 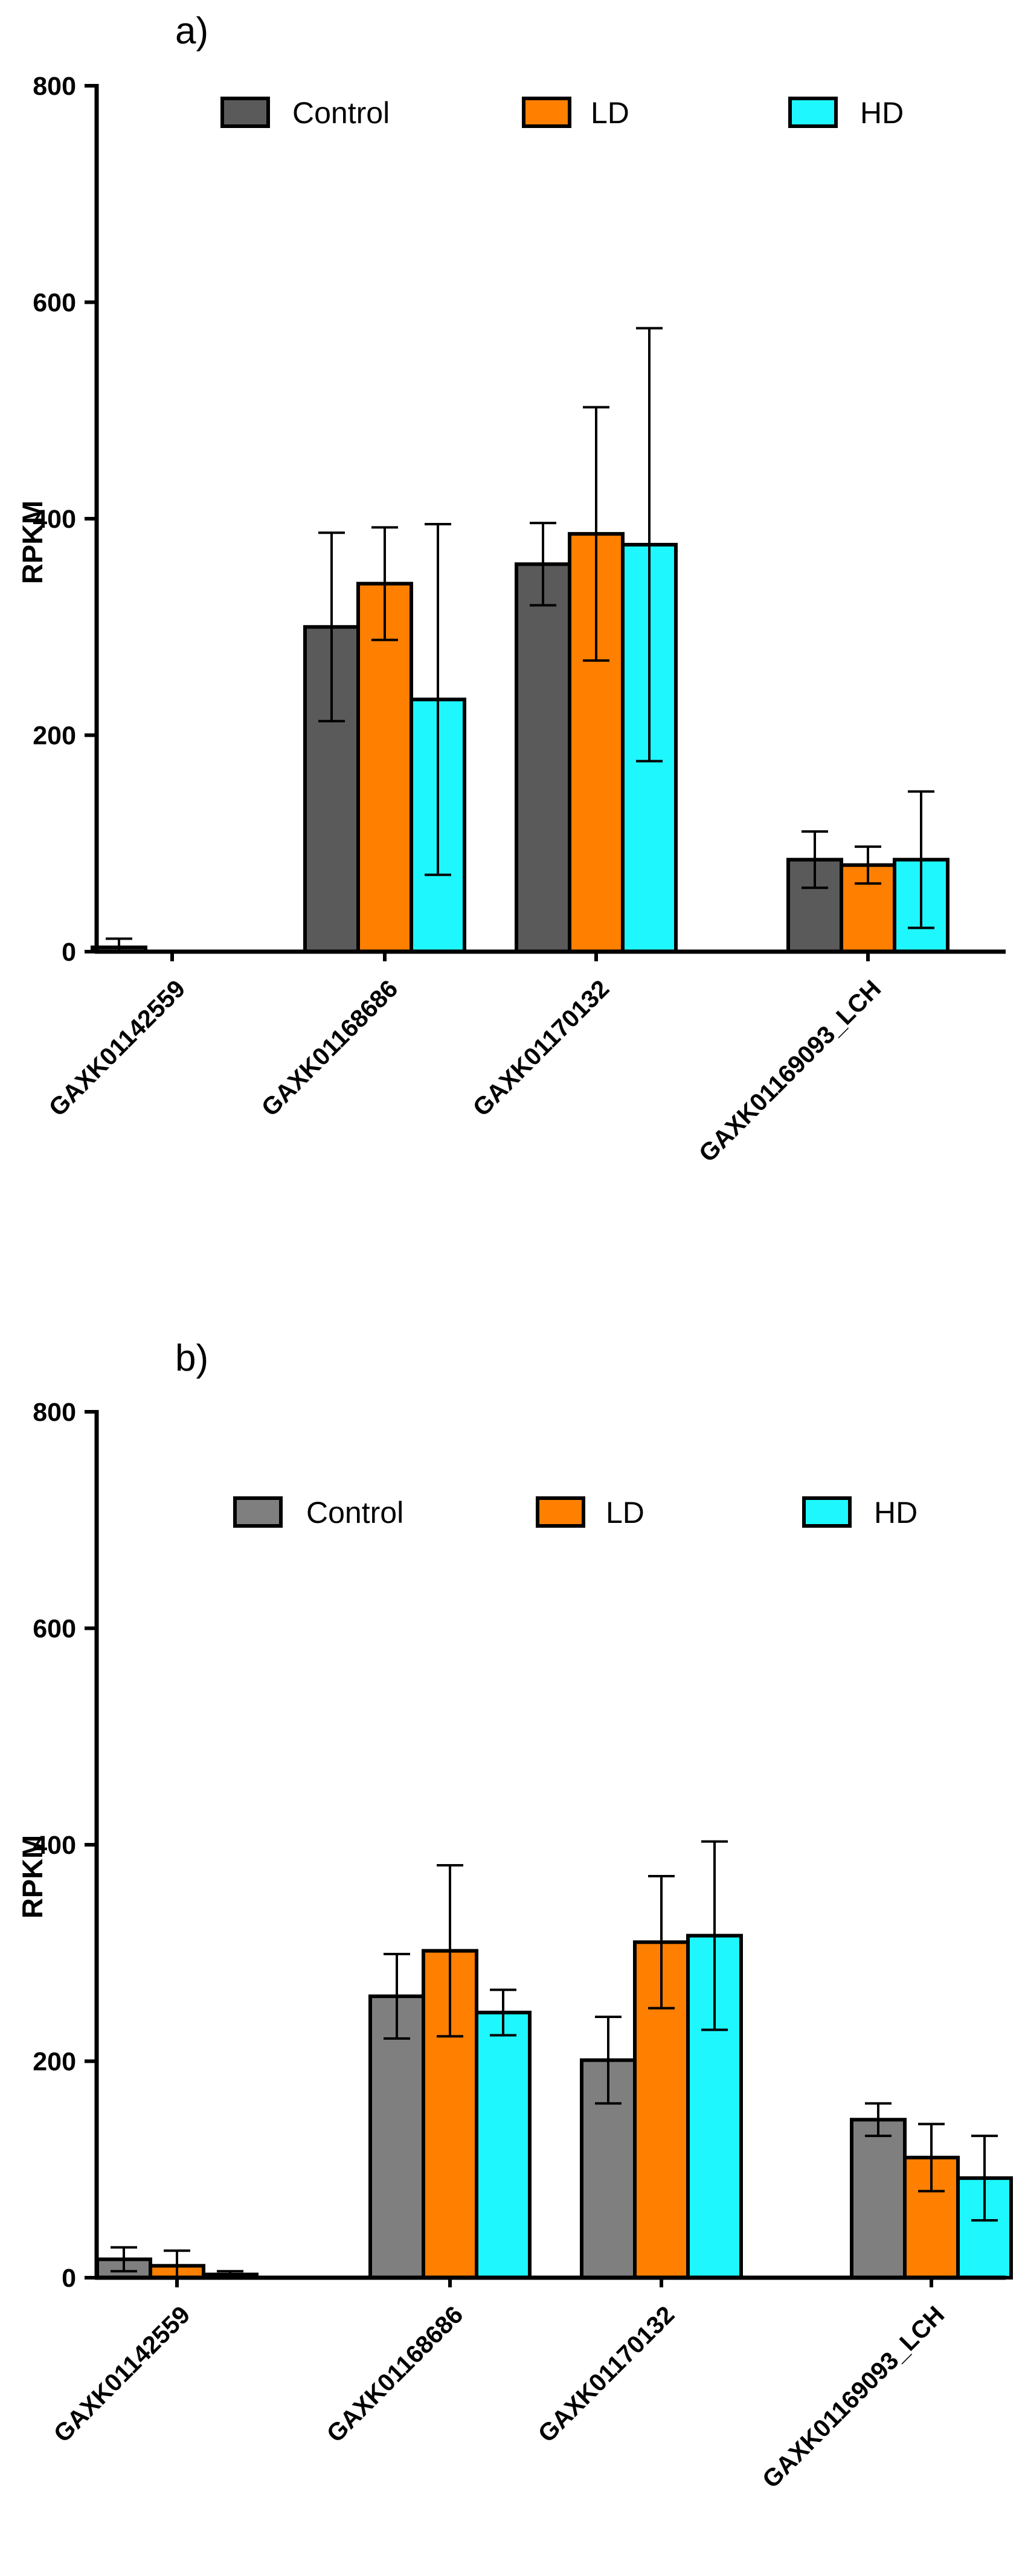 I want to click on pb-y-tick-label-200: 200, so click(x=54, y=2062).